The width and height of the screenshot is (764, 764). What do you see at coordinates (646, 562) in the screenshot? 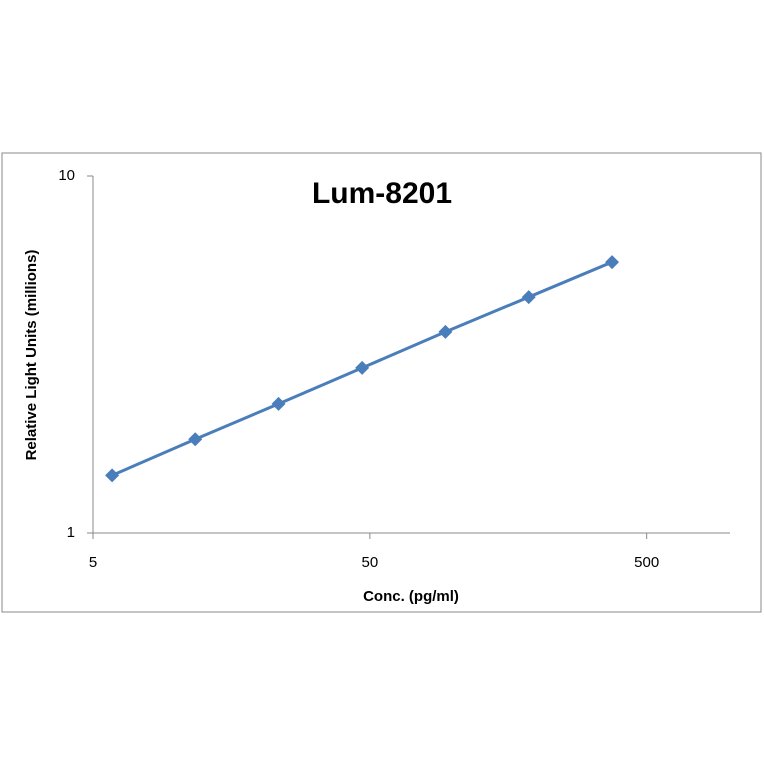
I see `x-tick-label: 500` at bounding box center [646, 562].